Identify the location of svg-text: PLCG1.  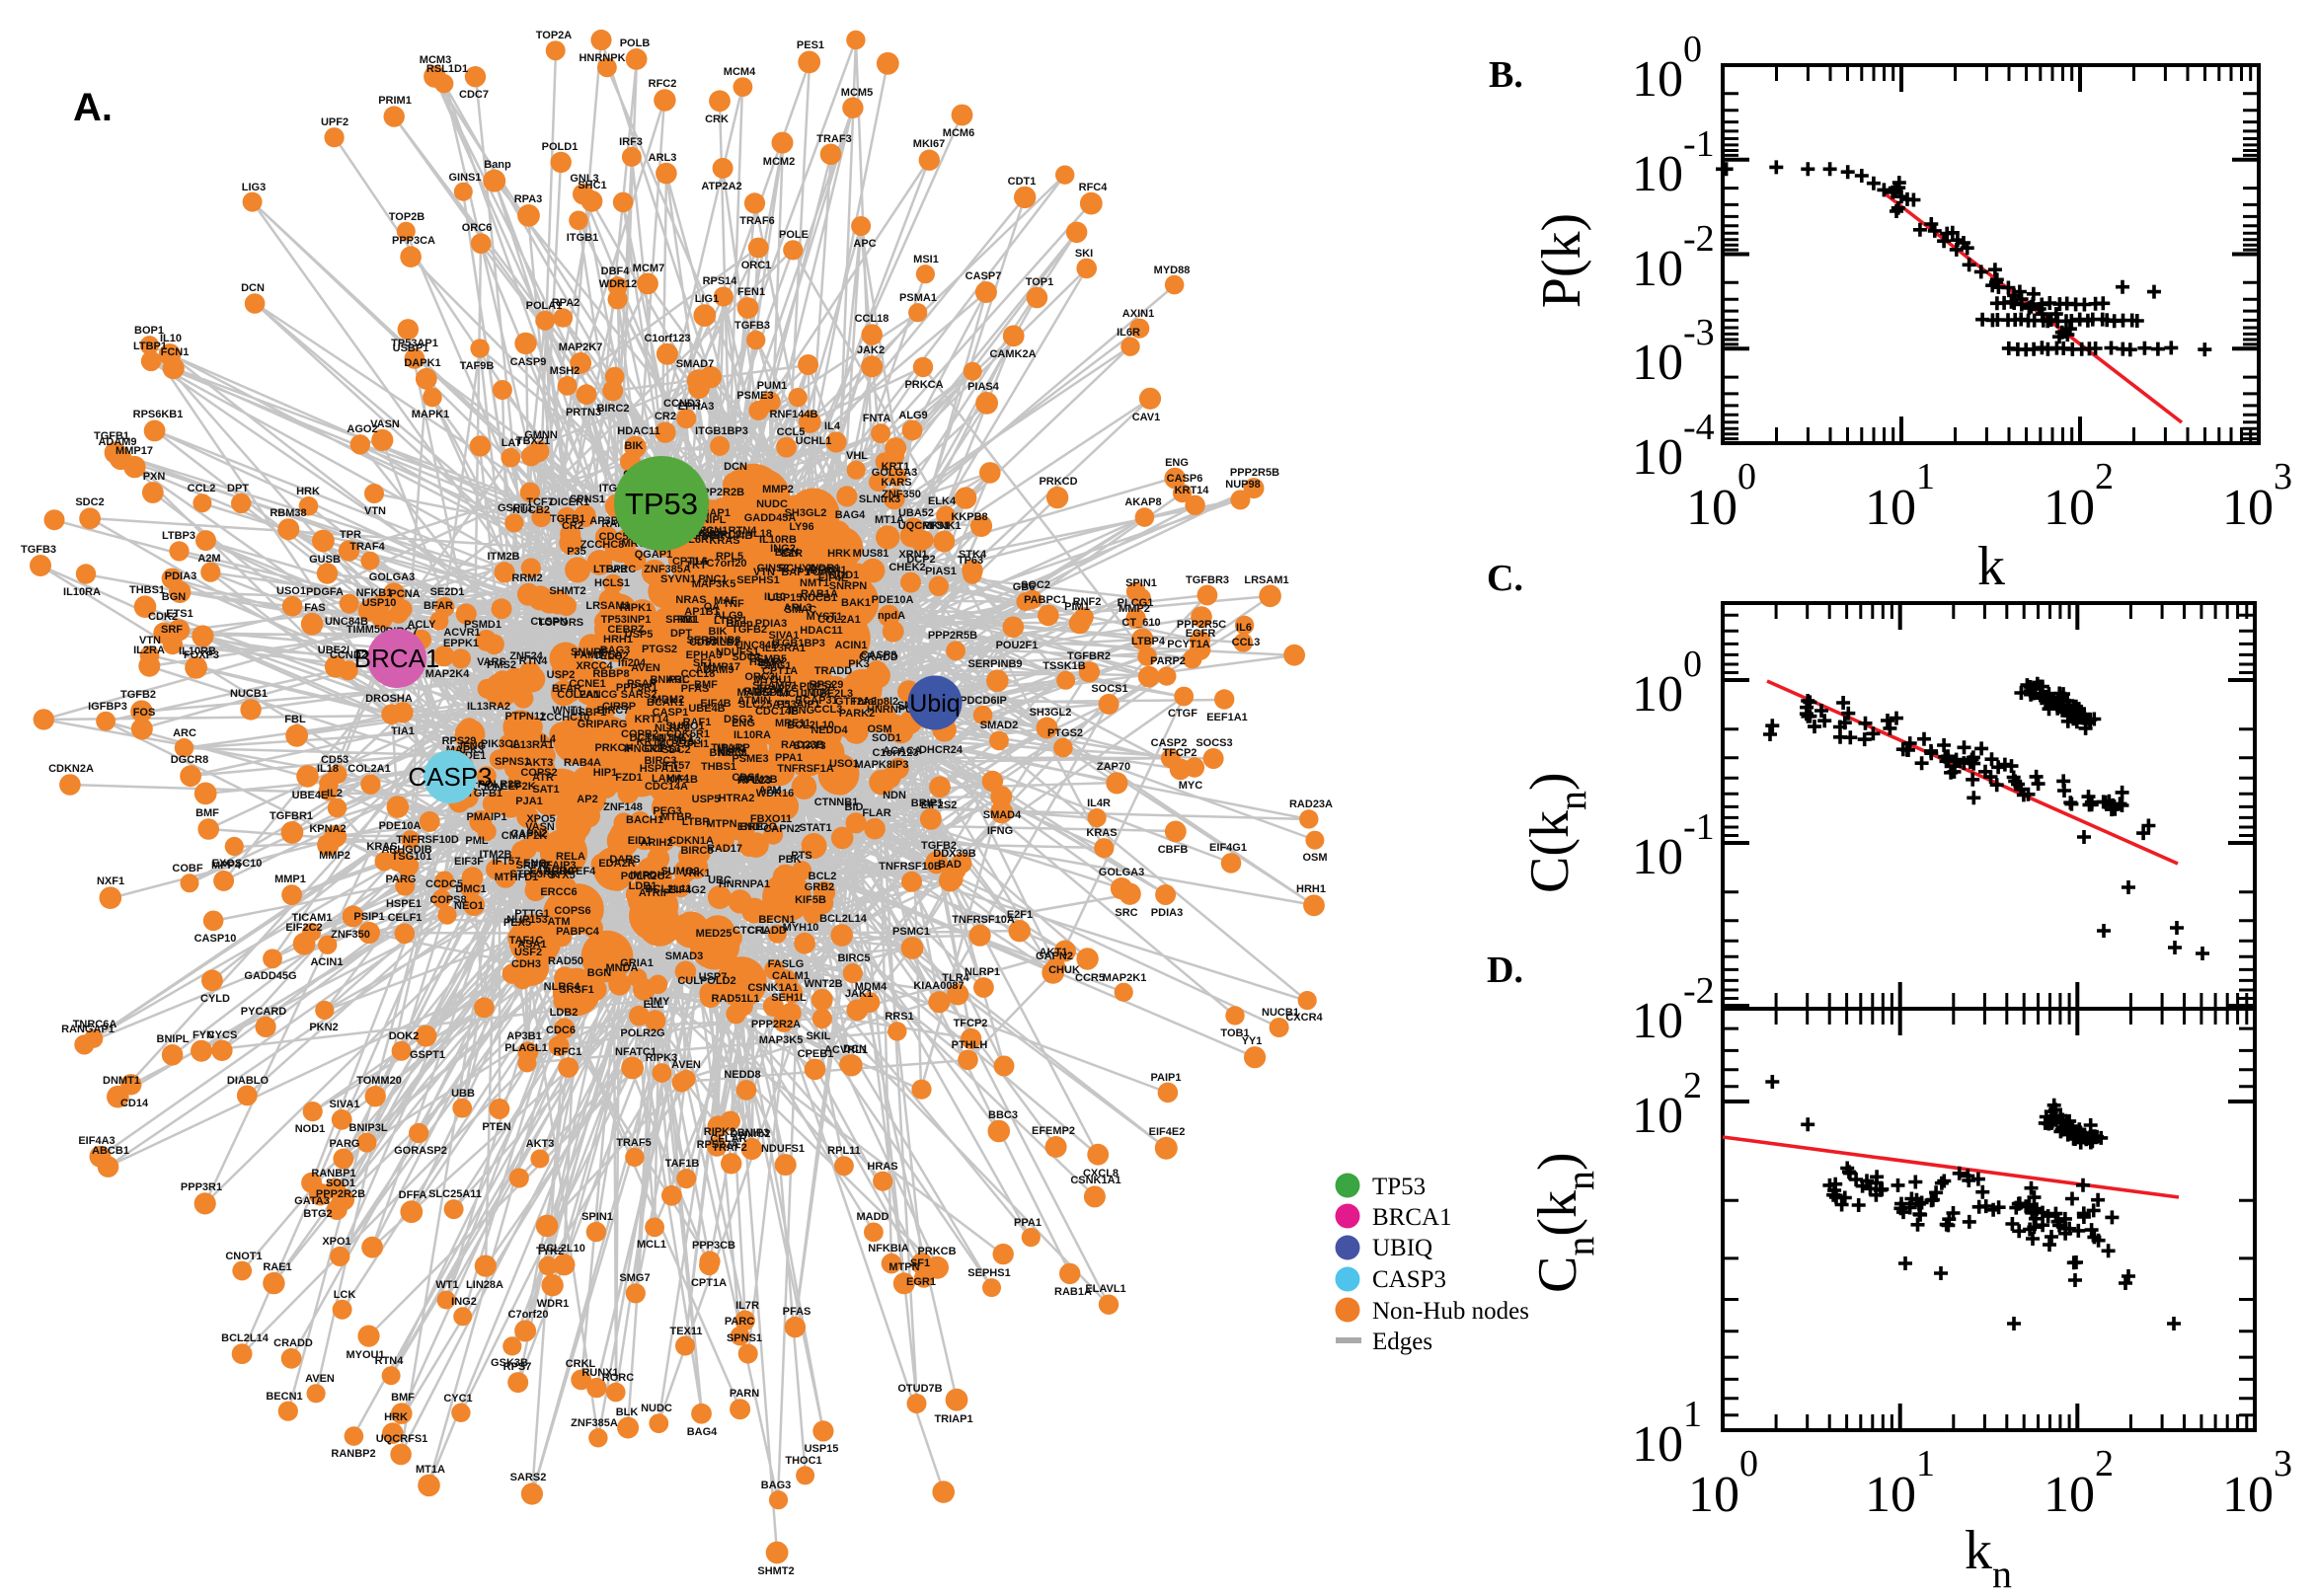
(1136, 603).